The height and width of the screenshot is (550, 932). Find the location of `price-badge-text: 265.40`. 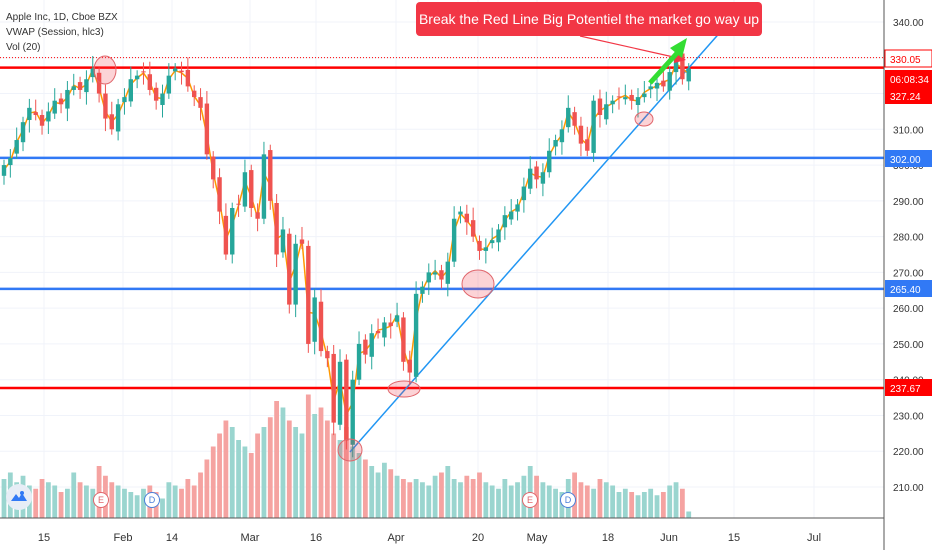

price-badge-text: 265.40 is located at coordinates (905, 290).